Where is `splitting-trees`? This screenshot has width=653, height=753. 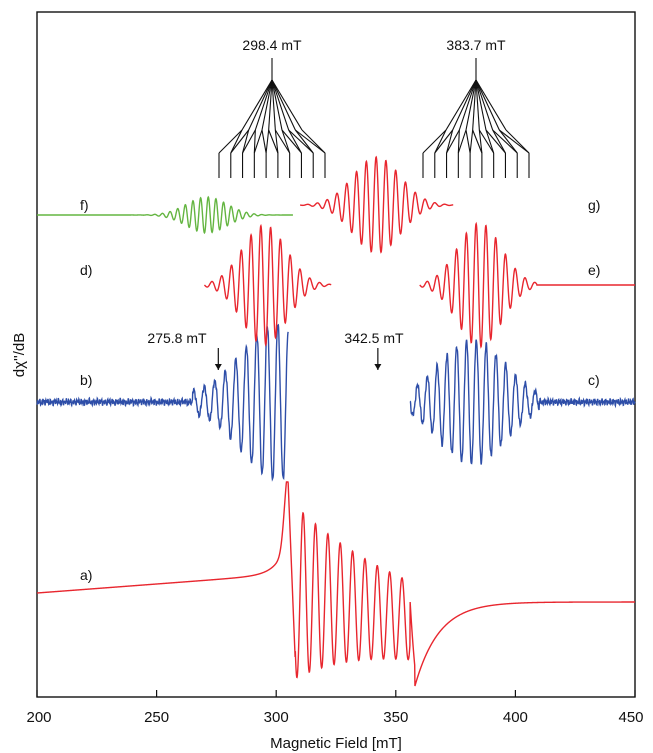 splitting-trees is located at coordinates (374, 118).